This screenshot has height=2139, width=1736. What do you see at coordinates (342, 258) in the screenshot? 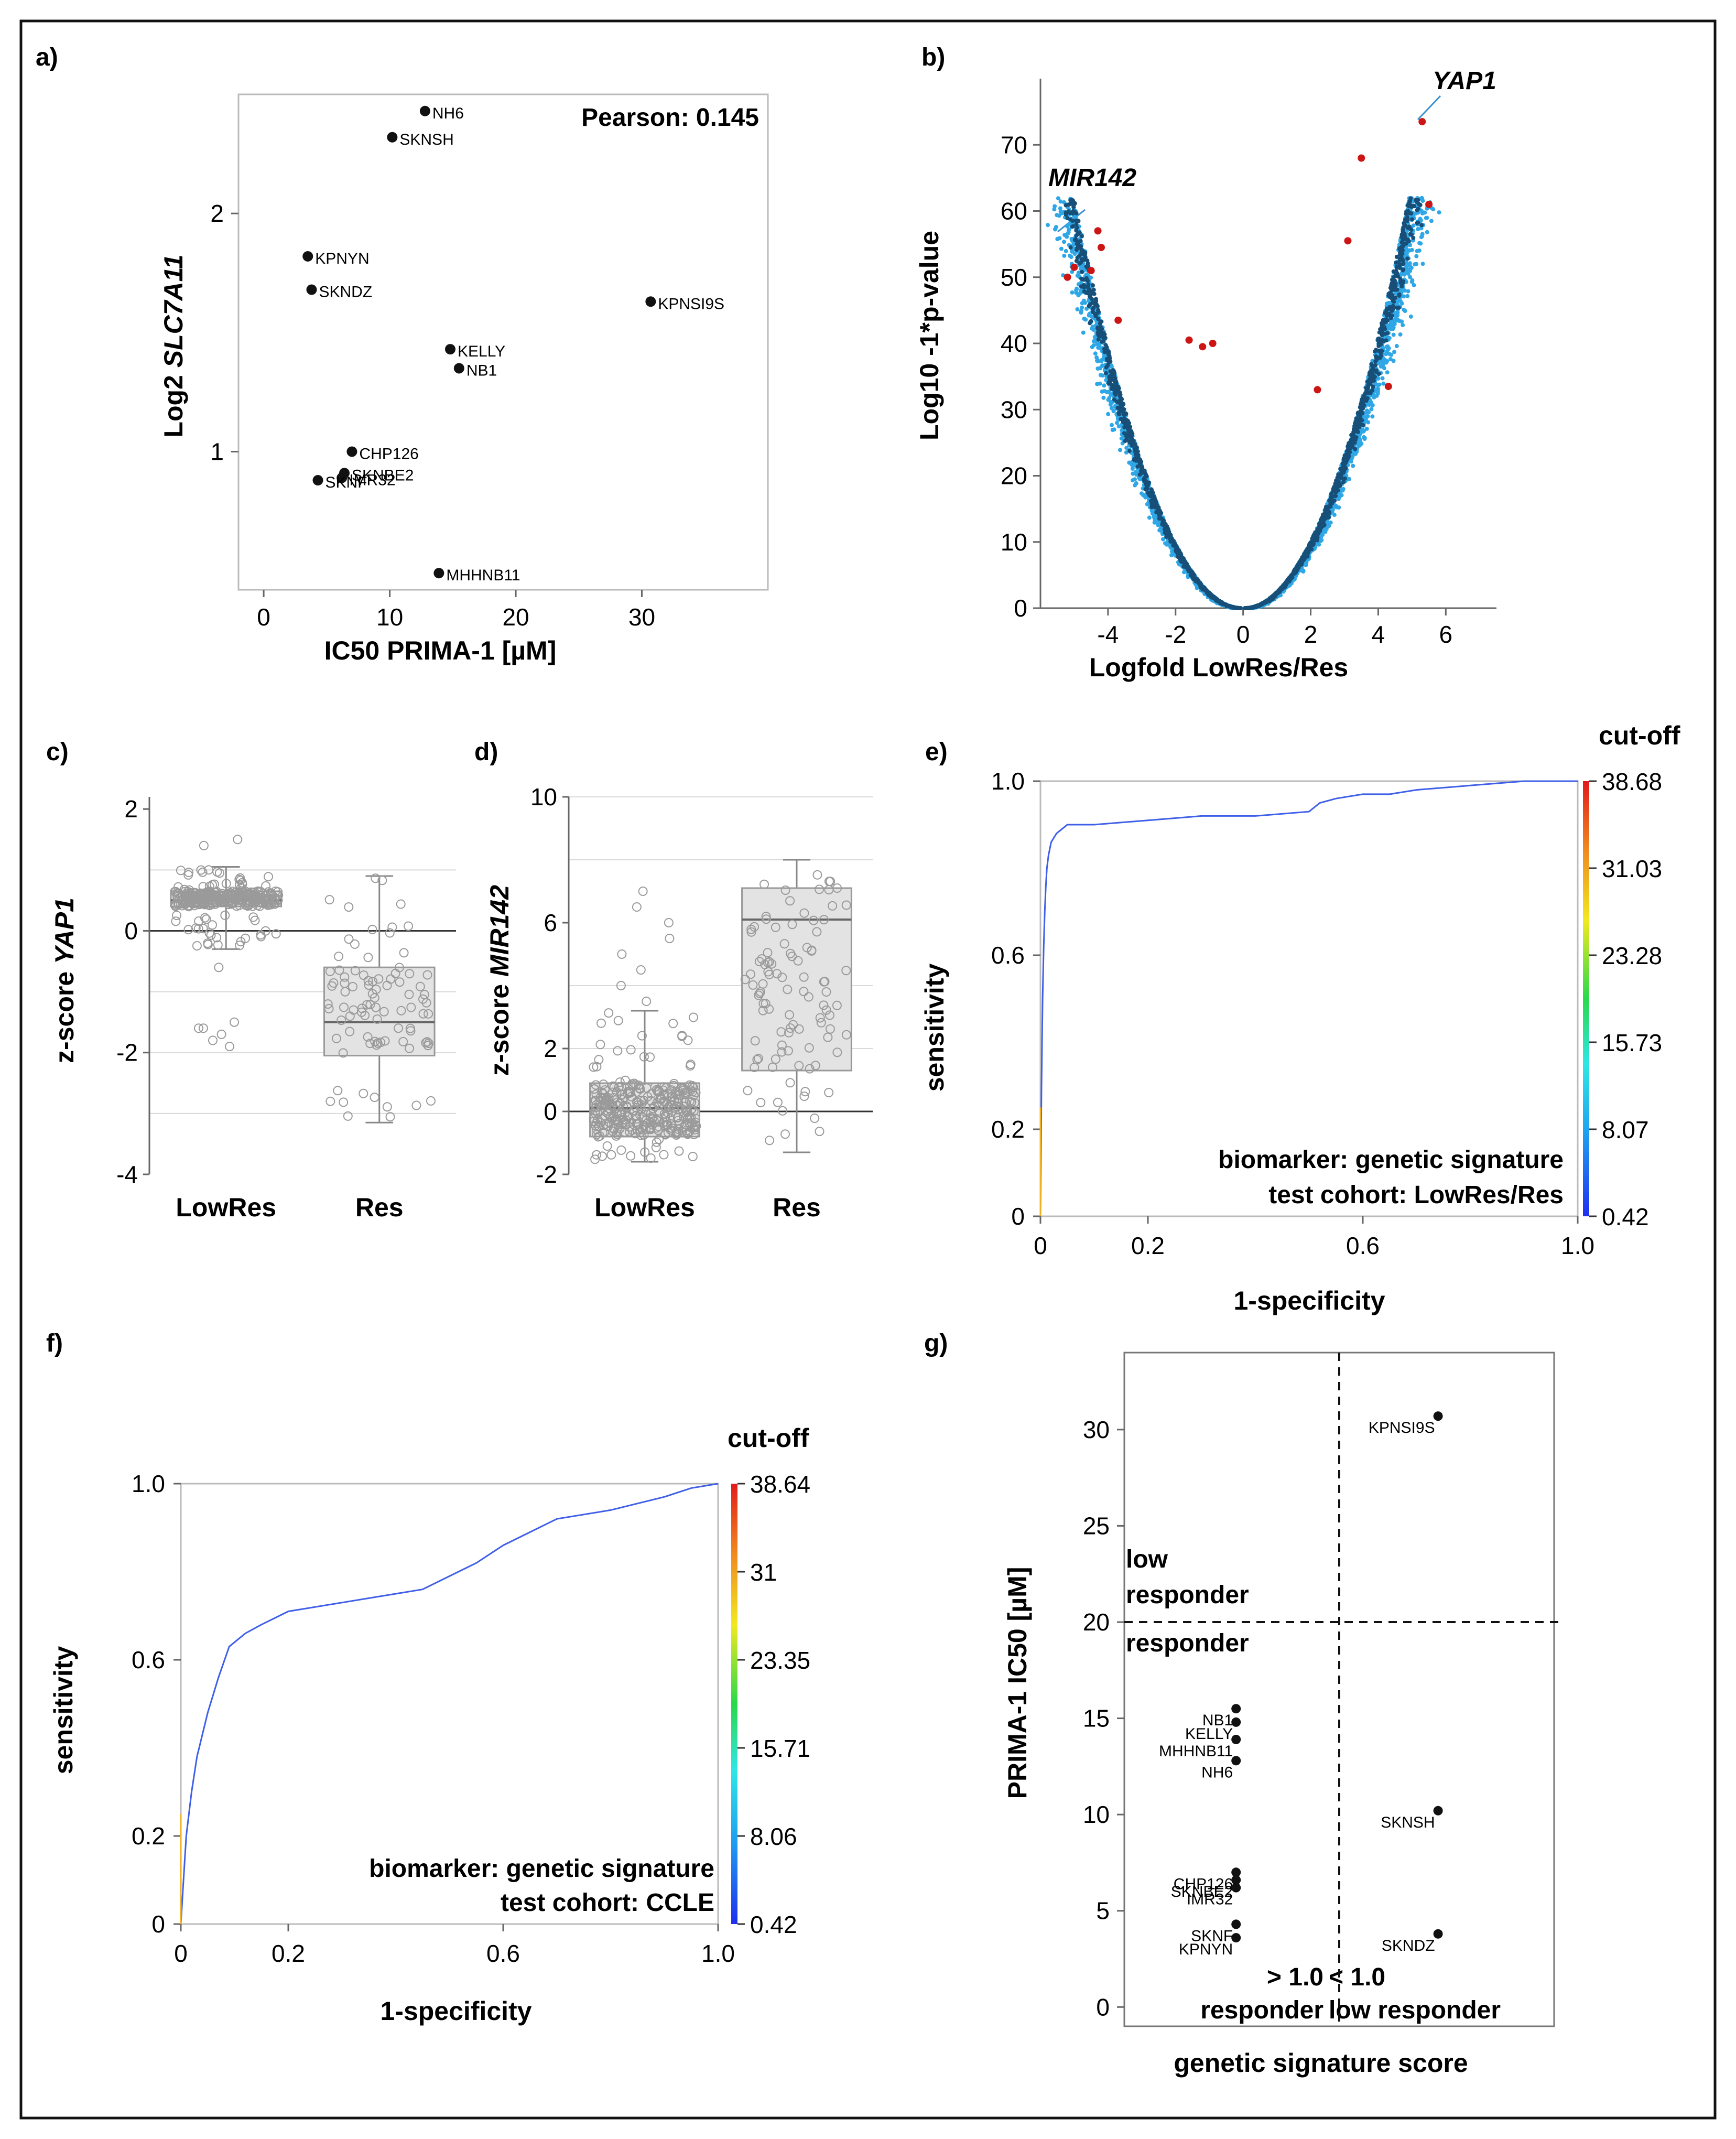
I see `a-point-label-kpnyn: KPNYN` at bounding box center [342, 258].